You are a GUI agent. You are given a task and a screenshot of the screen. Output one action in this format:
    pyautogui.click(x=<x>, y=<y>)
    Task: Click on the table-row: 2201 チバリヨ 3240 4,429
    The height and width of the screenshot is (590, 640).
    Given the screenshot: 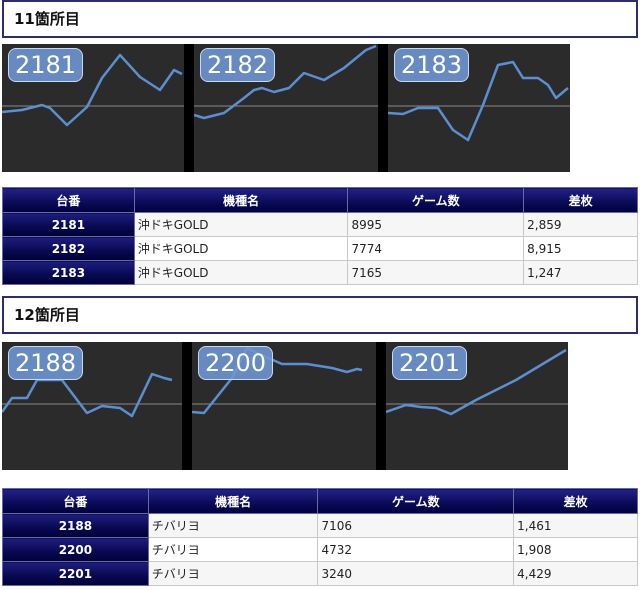 What is the action you would take?
    pyautogui.click(x=320, y=573)
    